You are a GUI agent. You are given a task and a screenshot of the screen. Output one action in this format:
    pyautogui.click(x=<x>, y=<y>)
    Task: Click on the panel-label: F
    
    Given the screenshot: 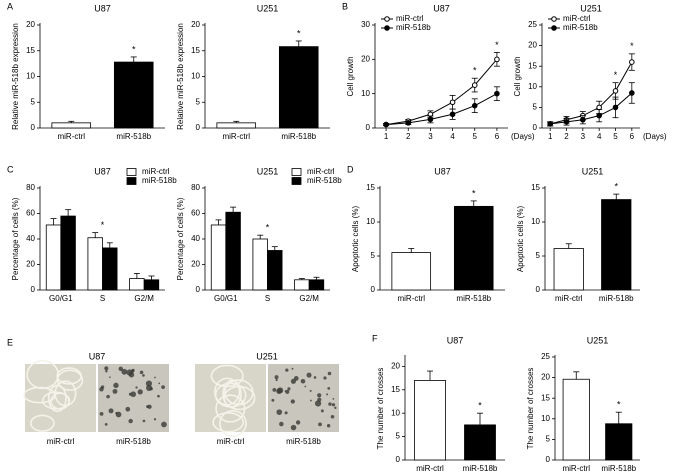 What is the action you would take?
    pyautogui.click(x=375, y=338)
    